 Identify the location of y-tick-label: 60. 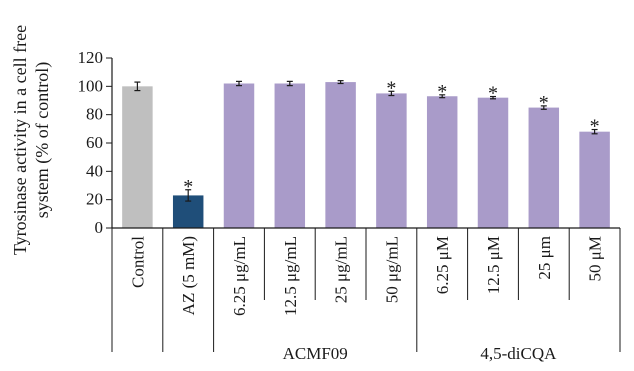
(94, 142).